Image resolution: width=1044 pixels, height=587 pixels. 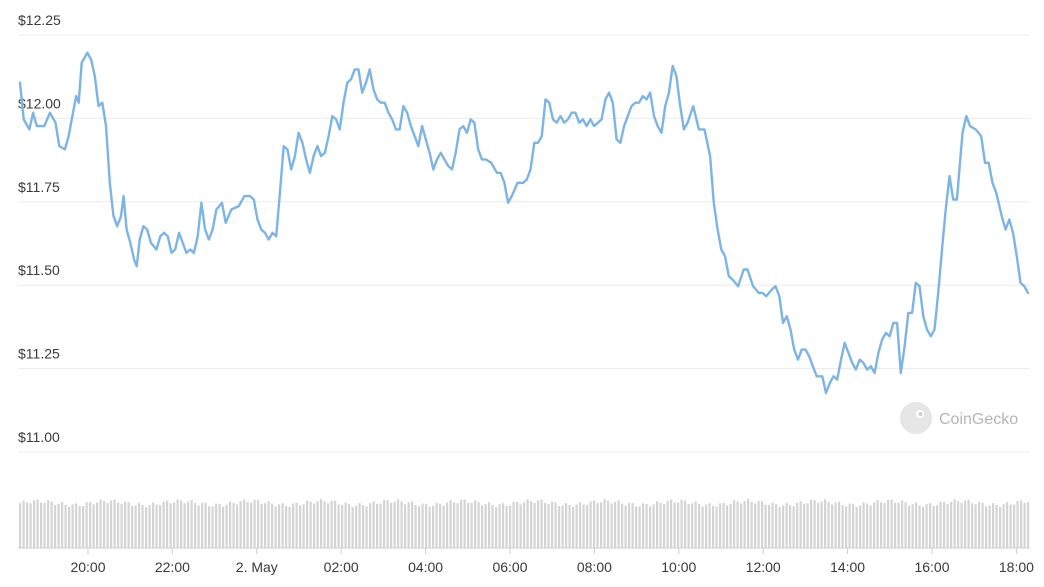 I want to click on volume-bars, so click(x=524, y=523).